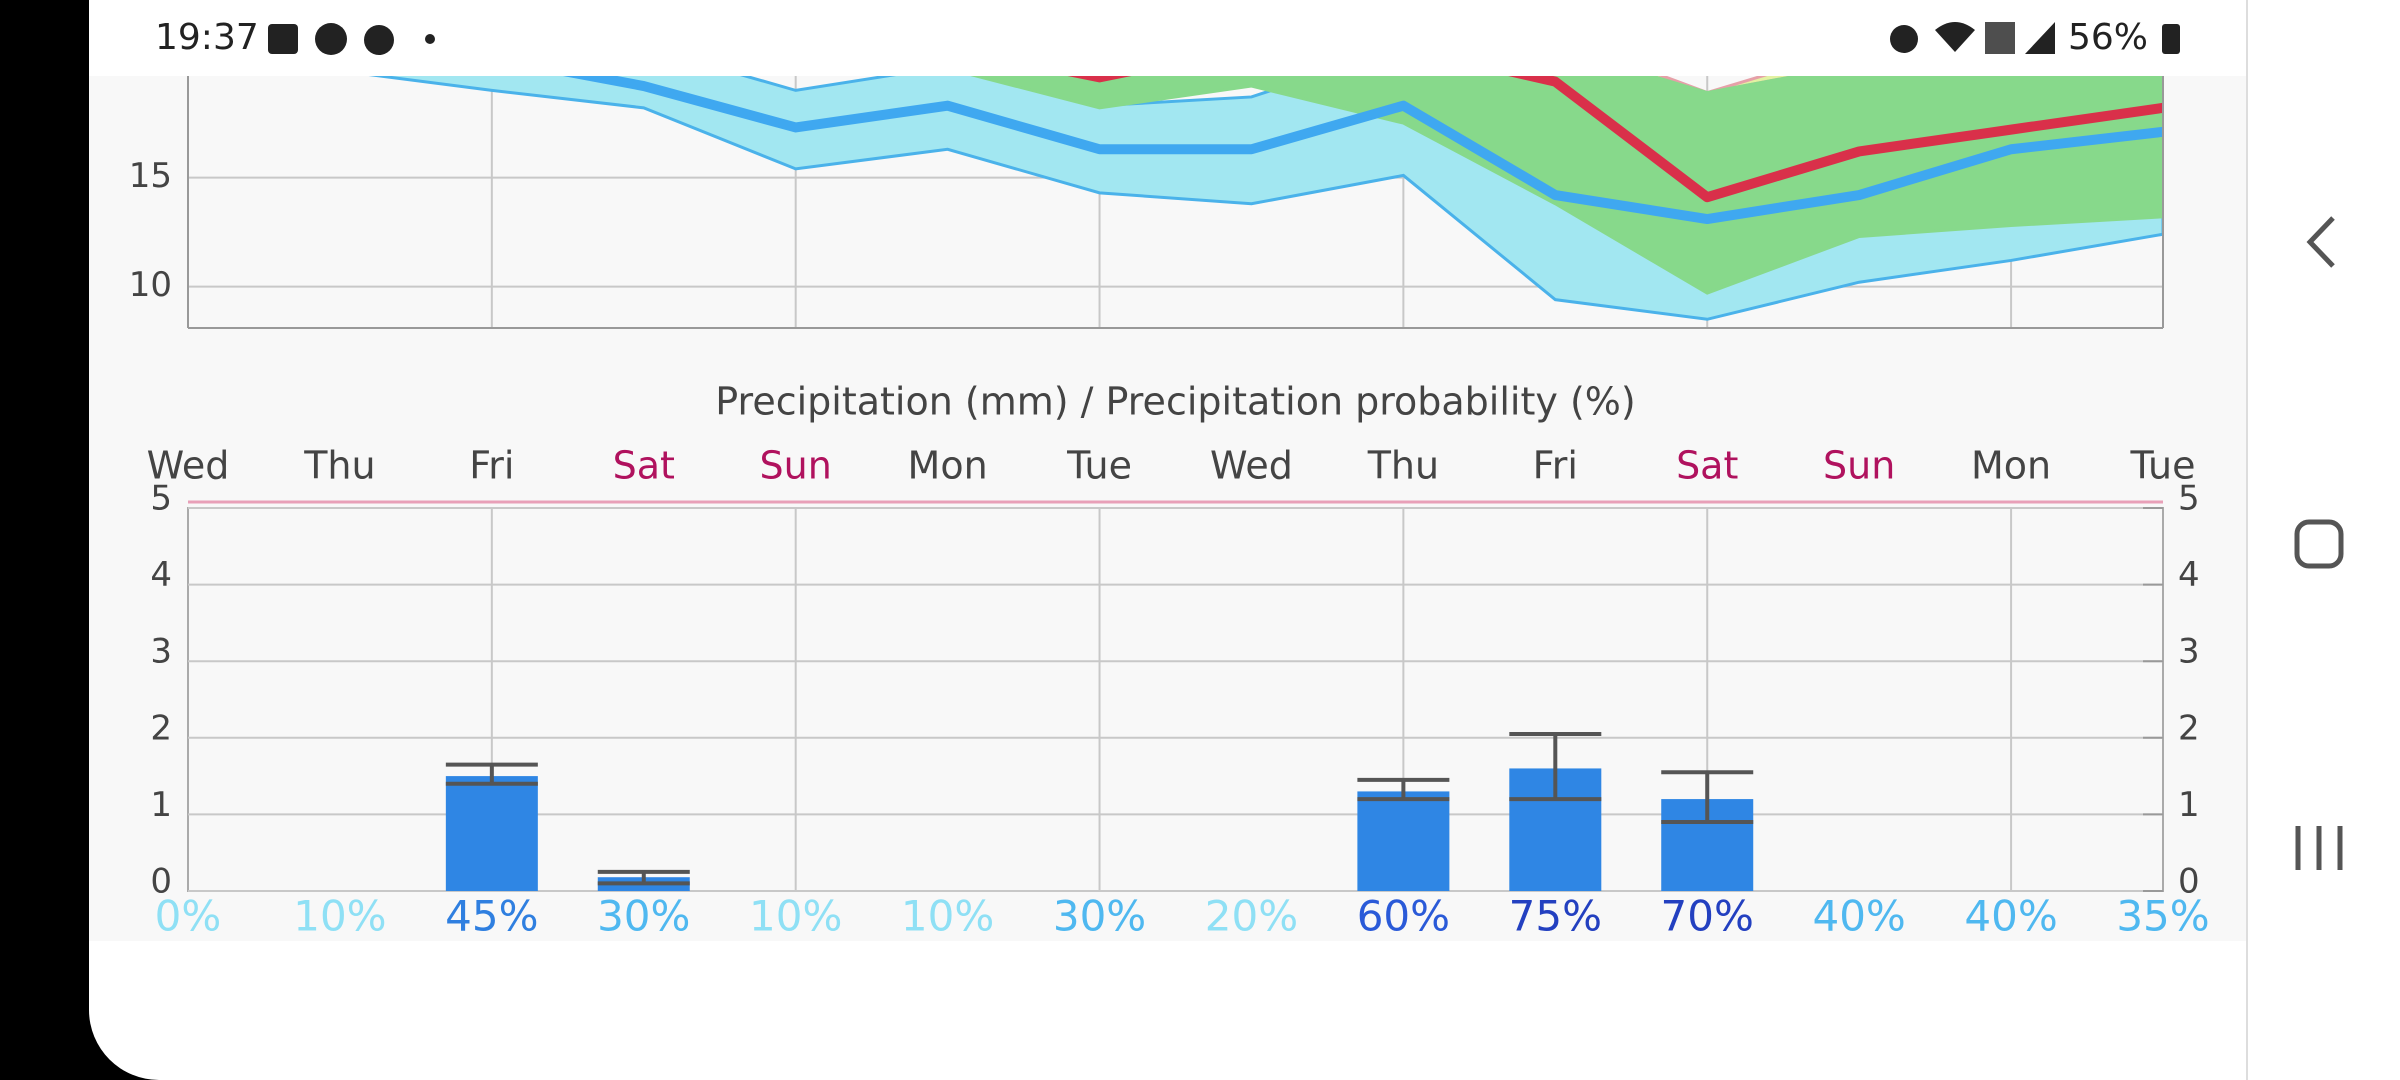 This screenshot has height=1080, width=2400. What do you see at coordinates (150, 285) in the screenshot?
I see `y-tick-label: 10` at bounding box center [150, 285].